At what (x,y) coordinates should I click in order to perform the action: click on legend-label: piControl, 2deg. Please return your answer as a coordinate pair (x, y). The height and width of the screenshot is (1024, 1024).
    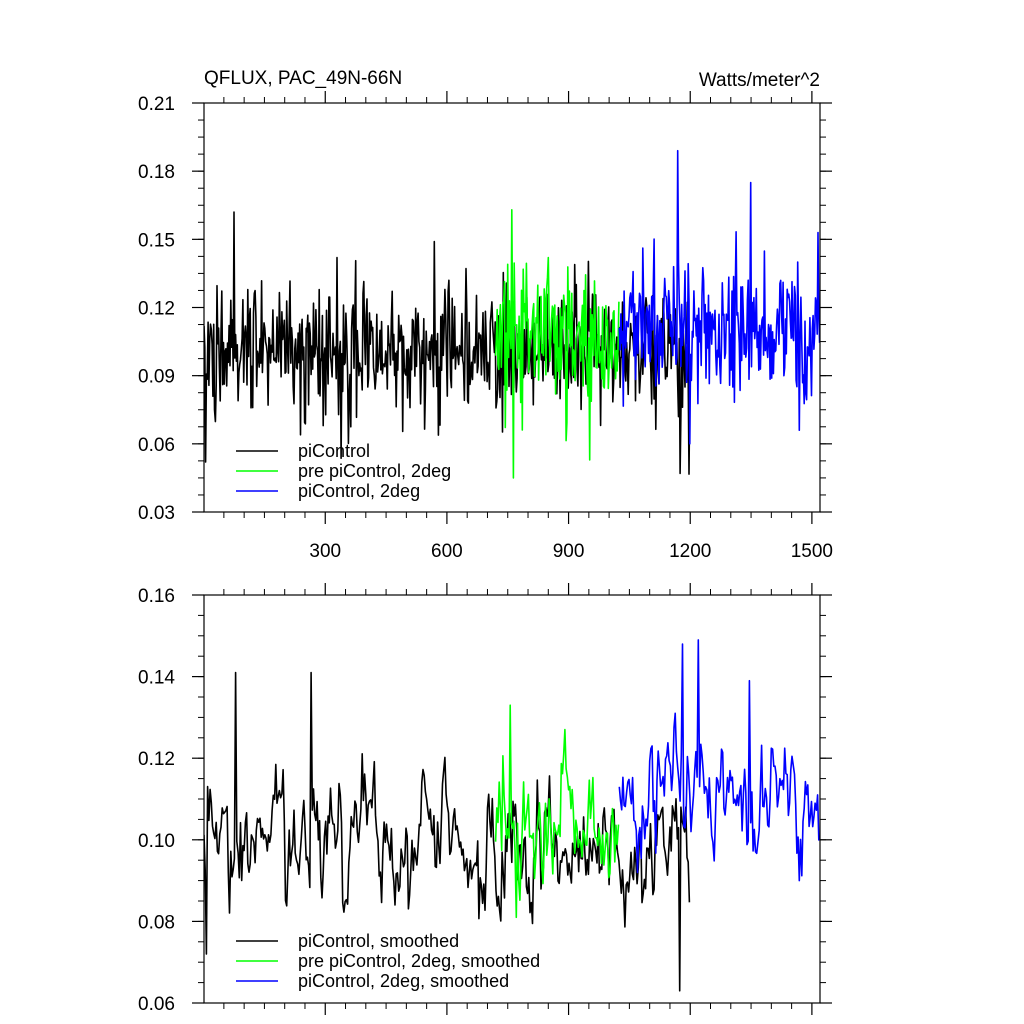
    Looking at the image, I should click on (359, 491).